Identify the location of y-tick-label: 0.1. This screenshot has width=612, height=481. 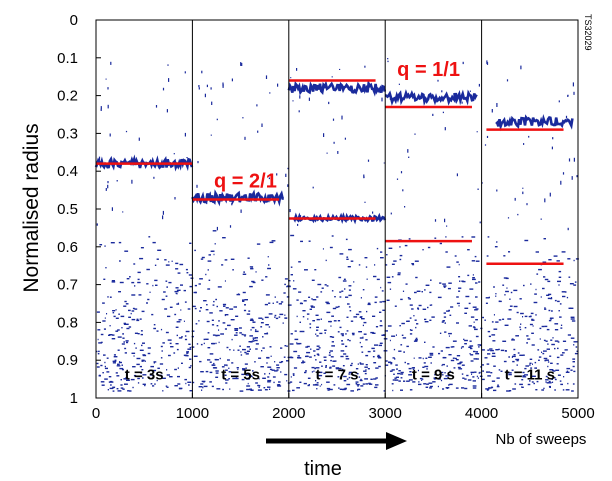
(67, 58).